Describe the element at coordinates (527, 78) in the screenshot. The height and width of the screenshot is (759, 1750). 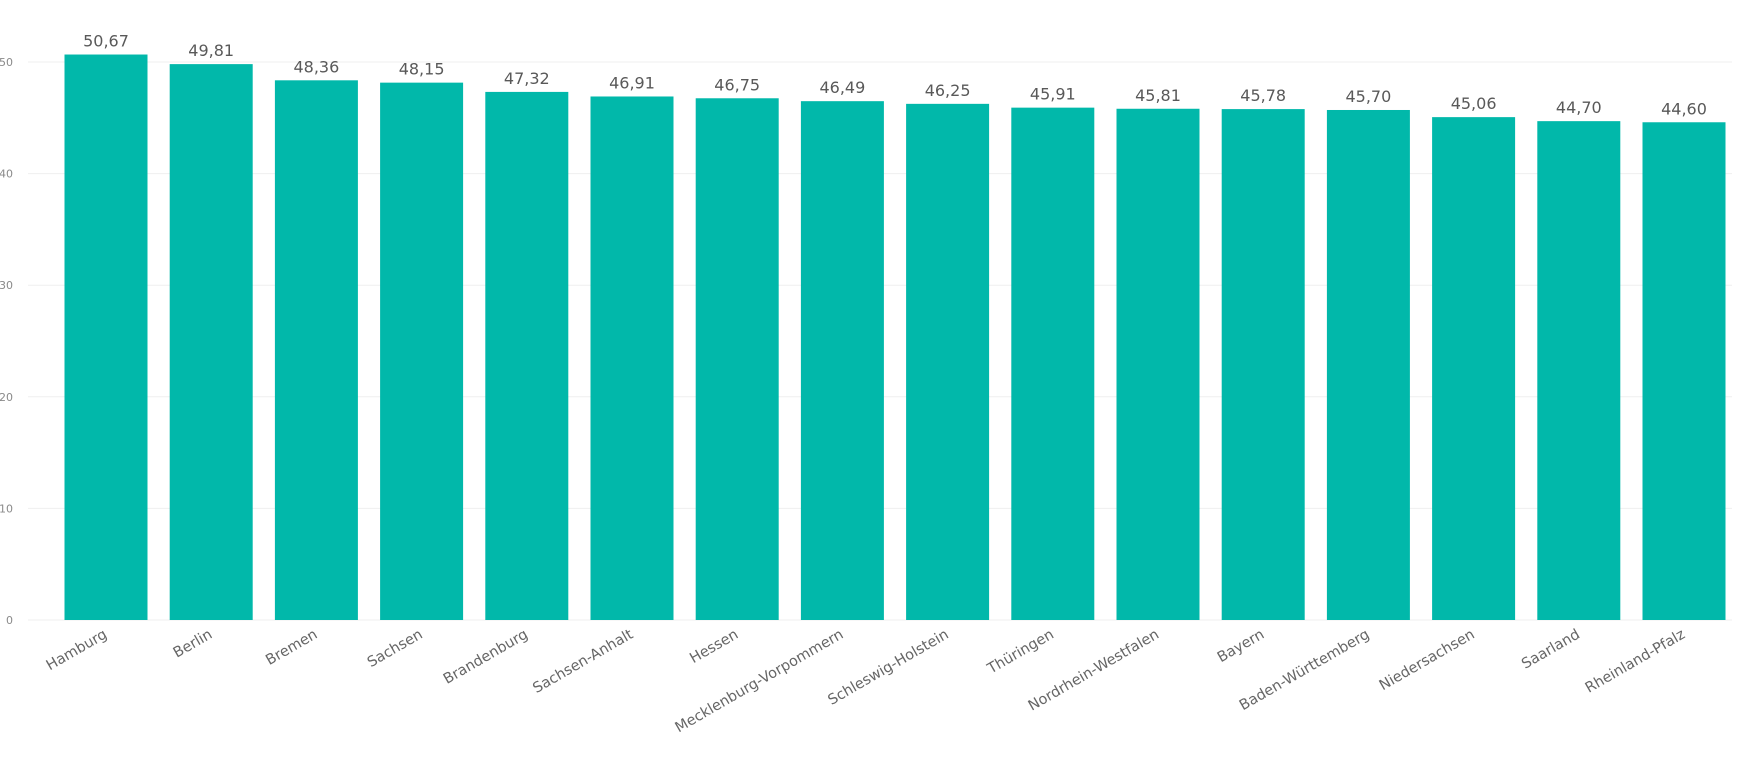
I see `data-label: 47,32` at that location.